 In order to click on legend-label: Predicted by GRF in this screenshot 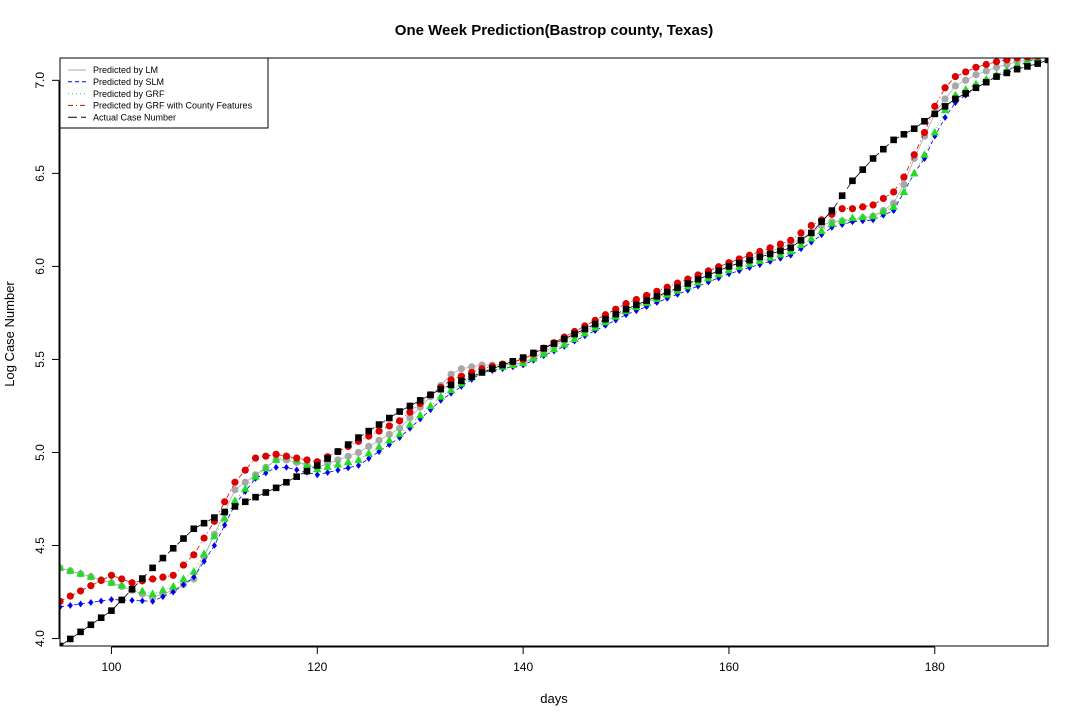, I will do `click(129, 94)`.